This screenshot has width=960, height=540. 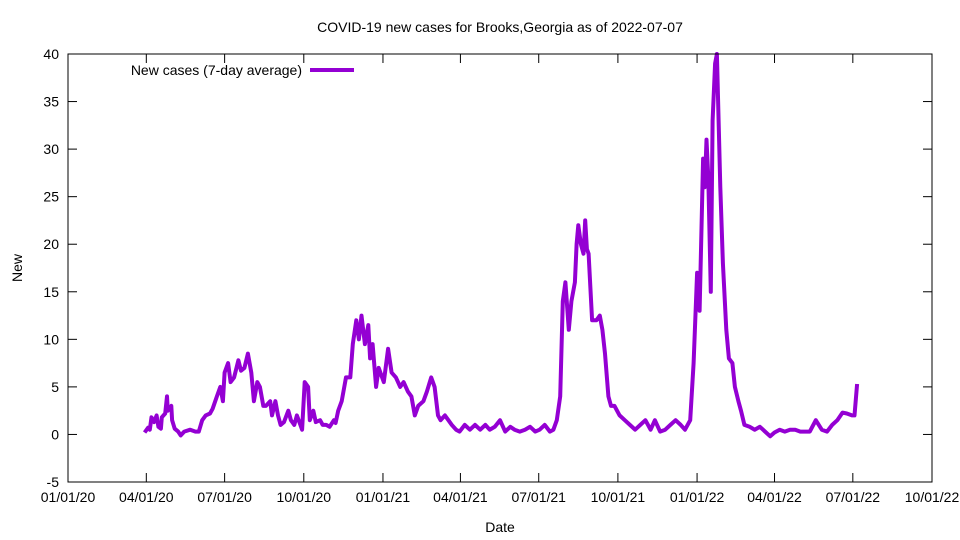 What do you see at coordinates (853, 497) in the screenshot?
I see `x-tick-label: 07/01/22` at bounding box center [853, 497].